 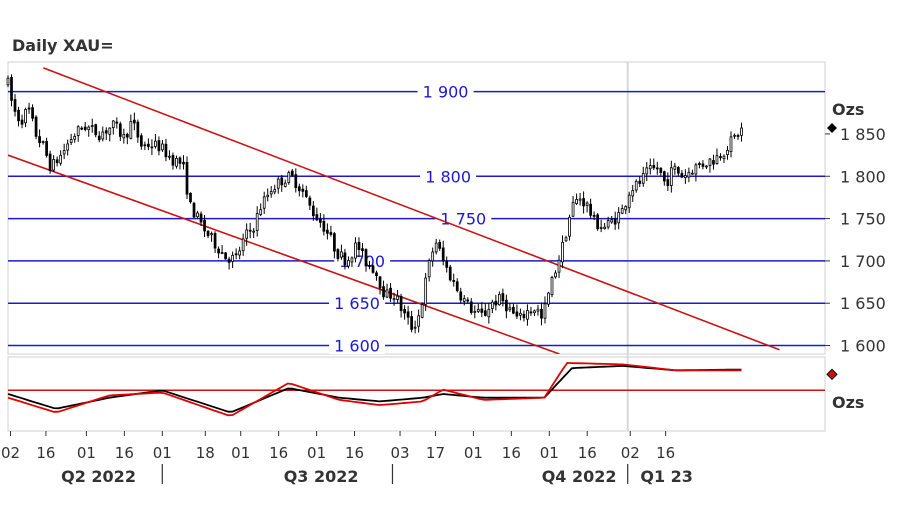 I want to click on oscillator-axis-unit: Ozs, so click(x=848, y=402).